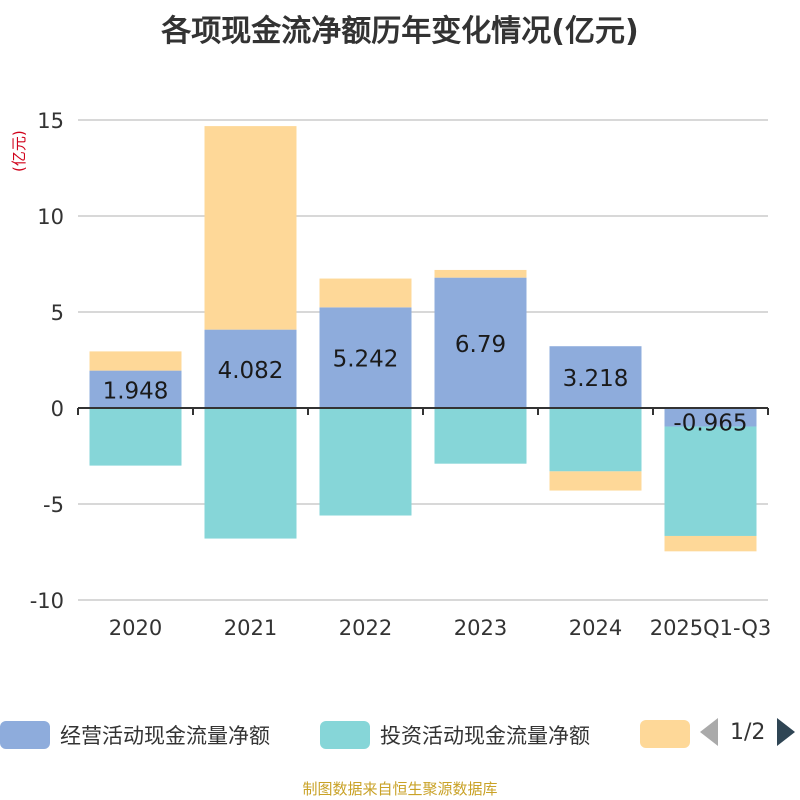  What do you see at coordinates (709, 732) in the screenshot?
I see `legend-prev-icon` at bounding box center [709, 732].